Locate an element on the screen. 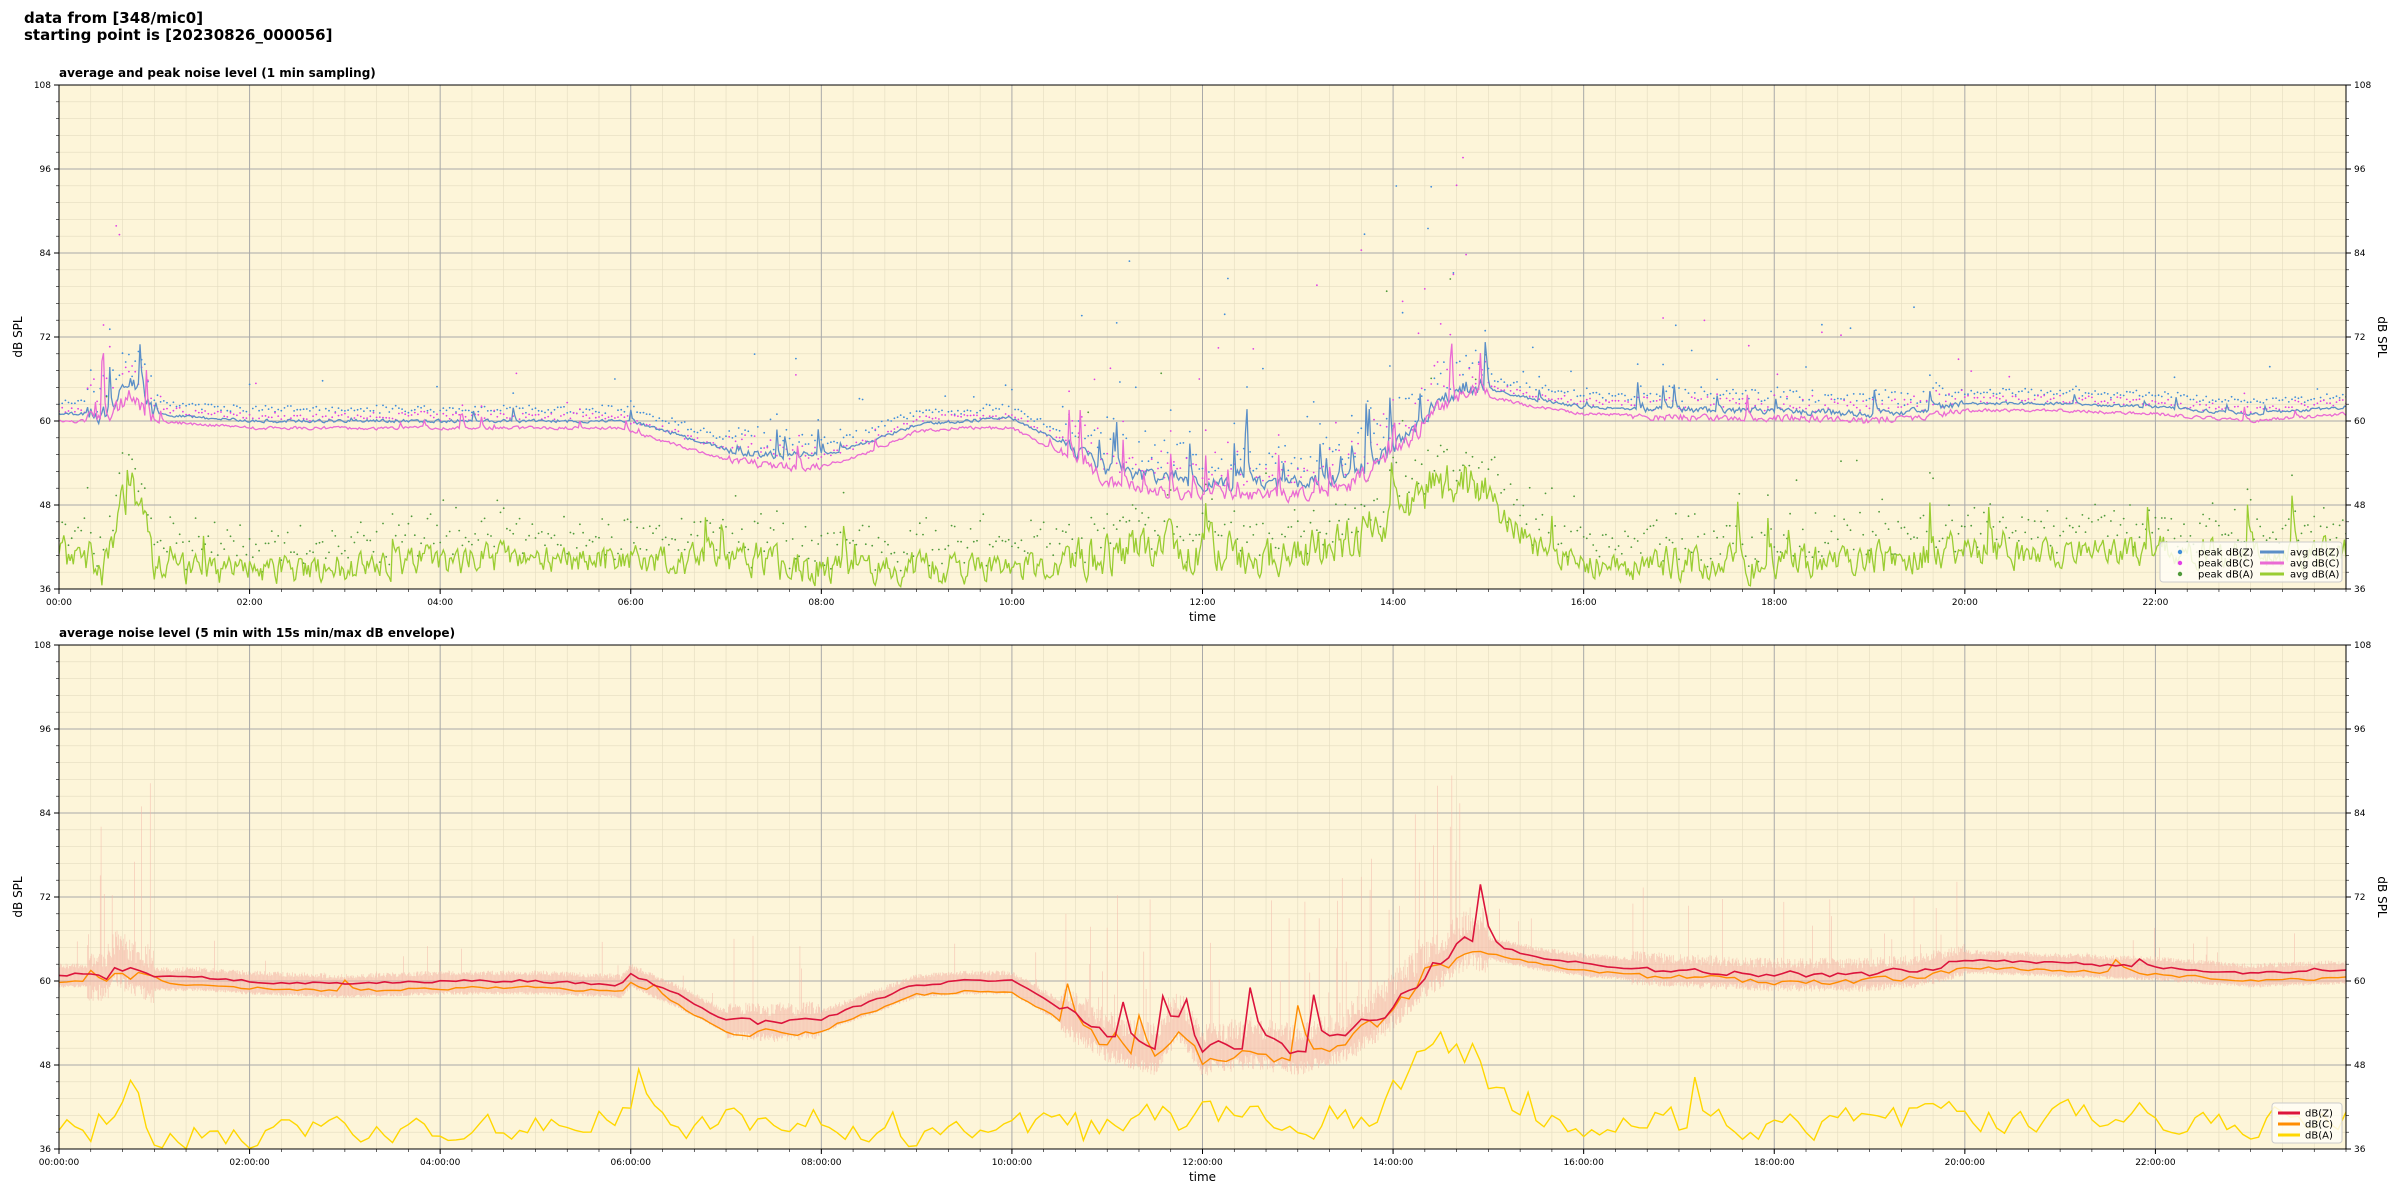 This screenshot has width=2400, height=1200. series-line is located at coordinates (1202, 417).